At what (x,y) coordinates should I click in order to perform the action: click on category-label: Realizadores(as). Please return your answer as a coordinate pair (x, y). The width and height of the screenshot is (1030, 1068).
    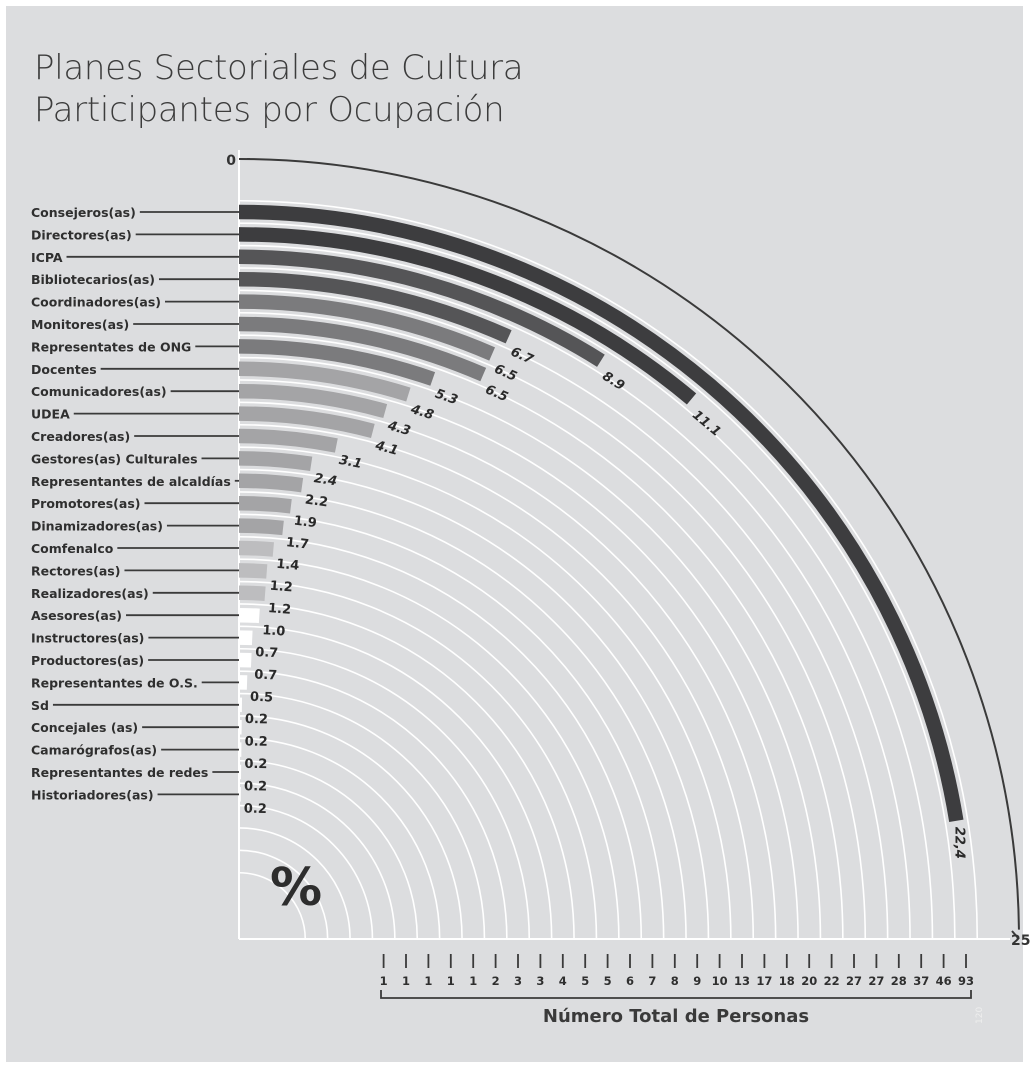
    Looking at the image, I should click on (90, 593).